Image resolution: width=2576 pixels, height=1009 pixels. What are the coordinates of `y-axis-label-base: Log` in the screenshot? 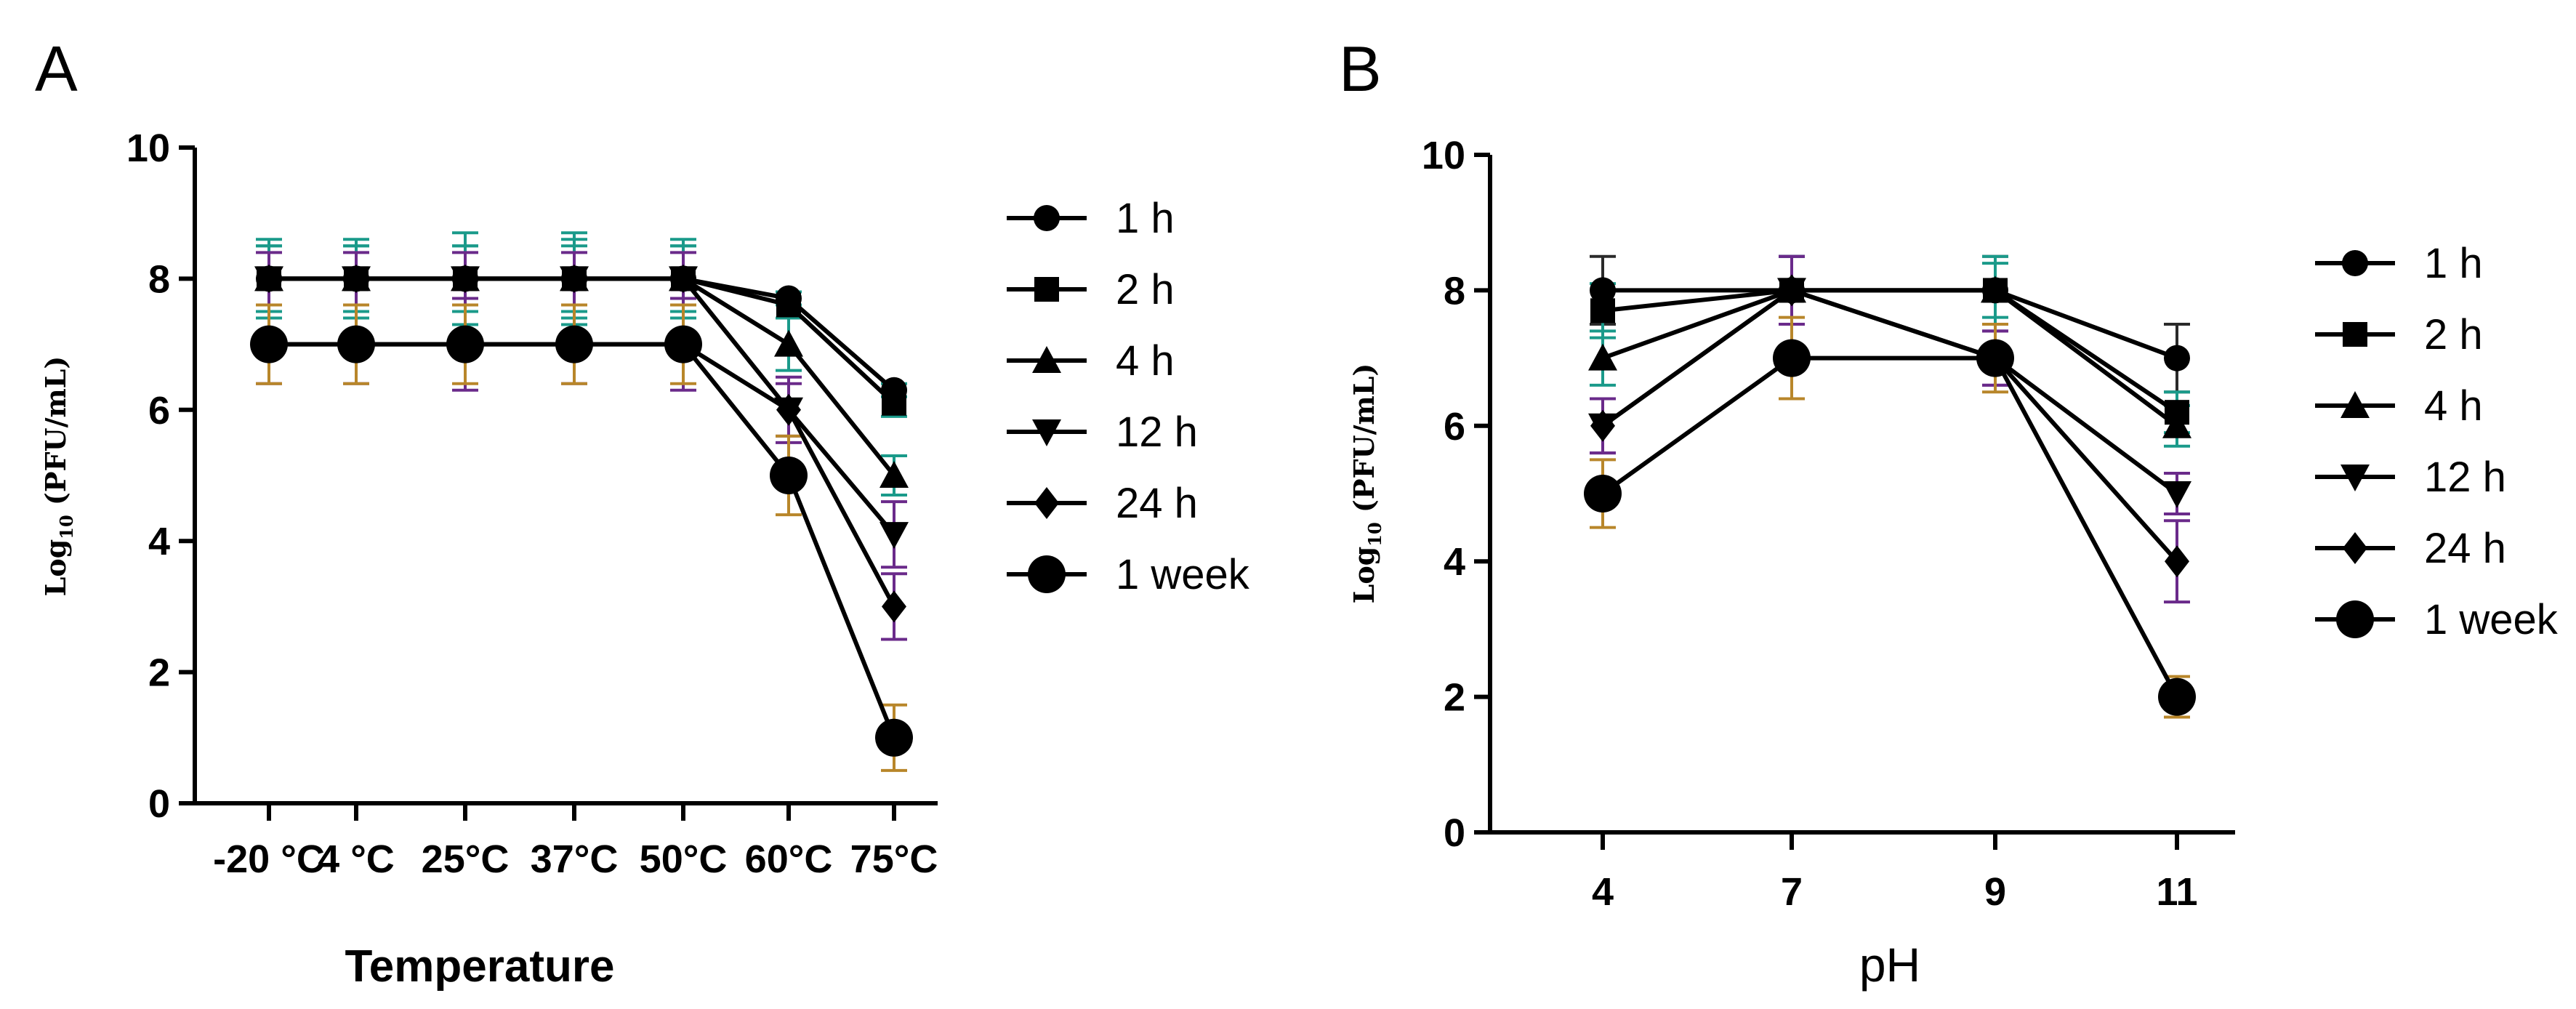 It's located at (1364, 576).